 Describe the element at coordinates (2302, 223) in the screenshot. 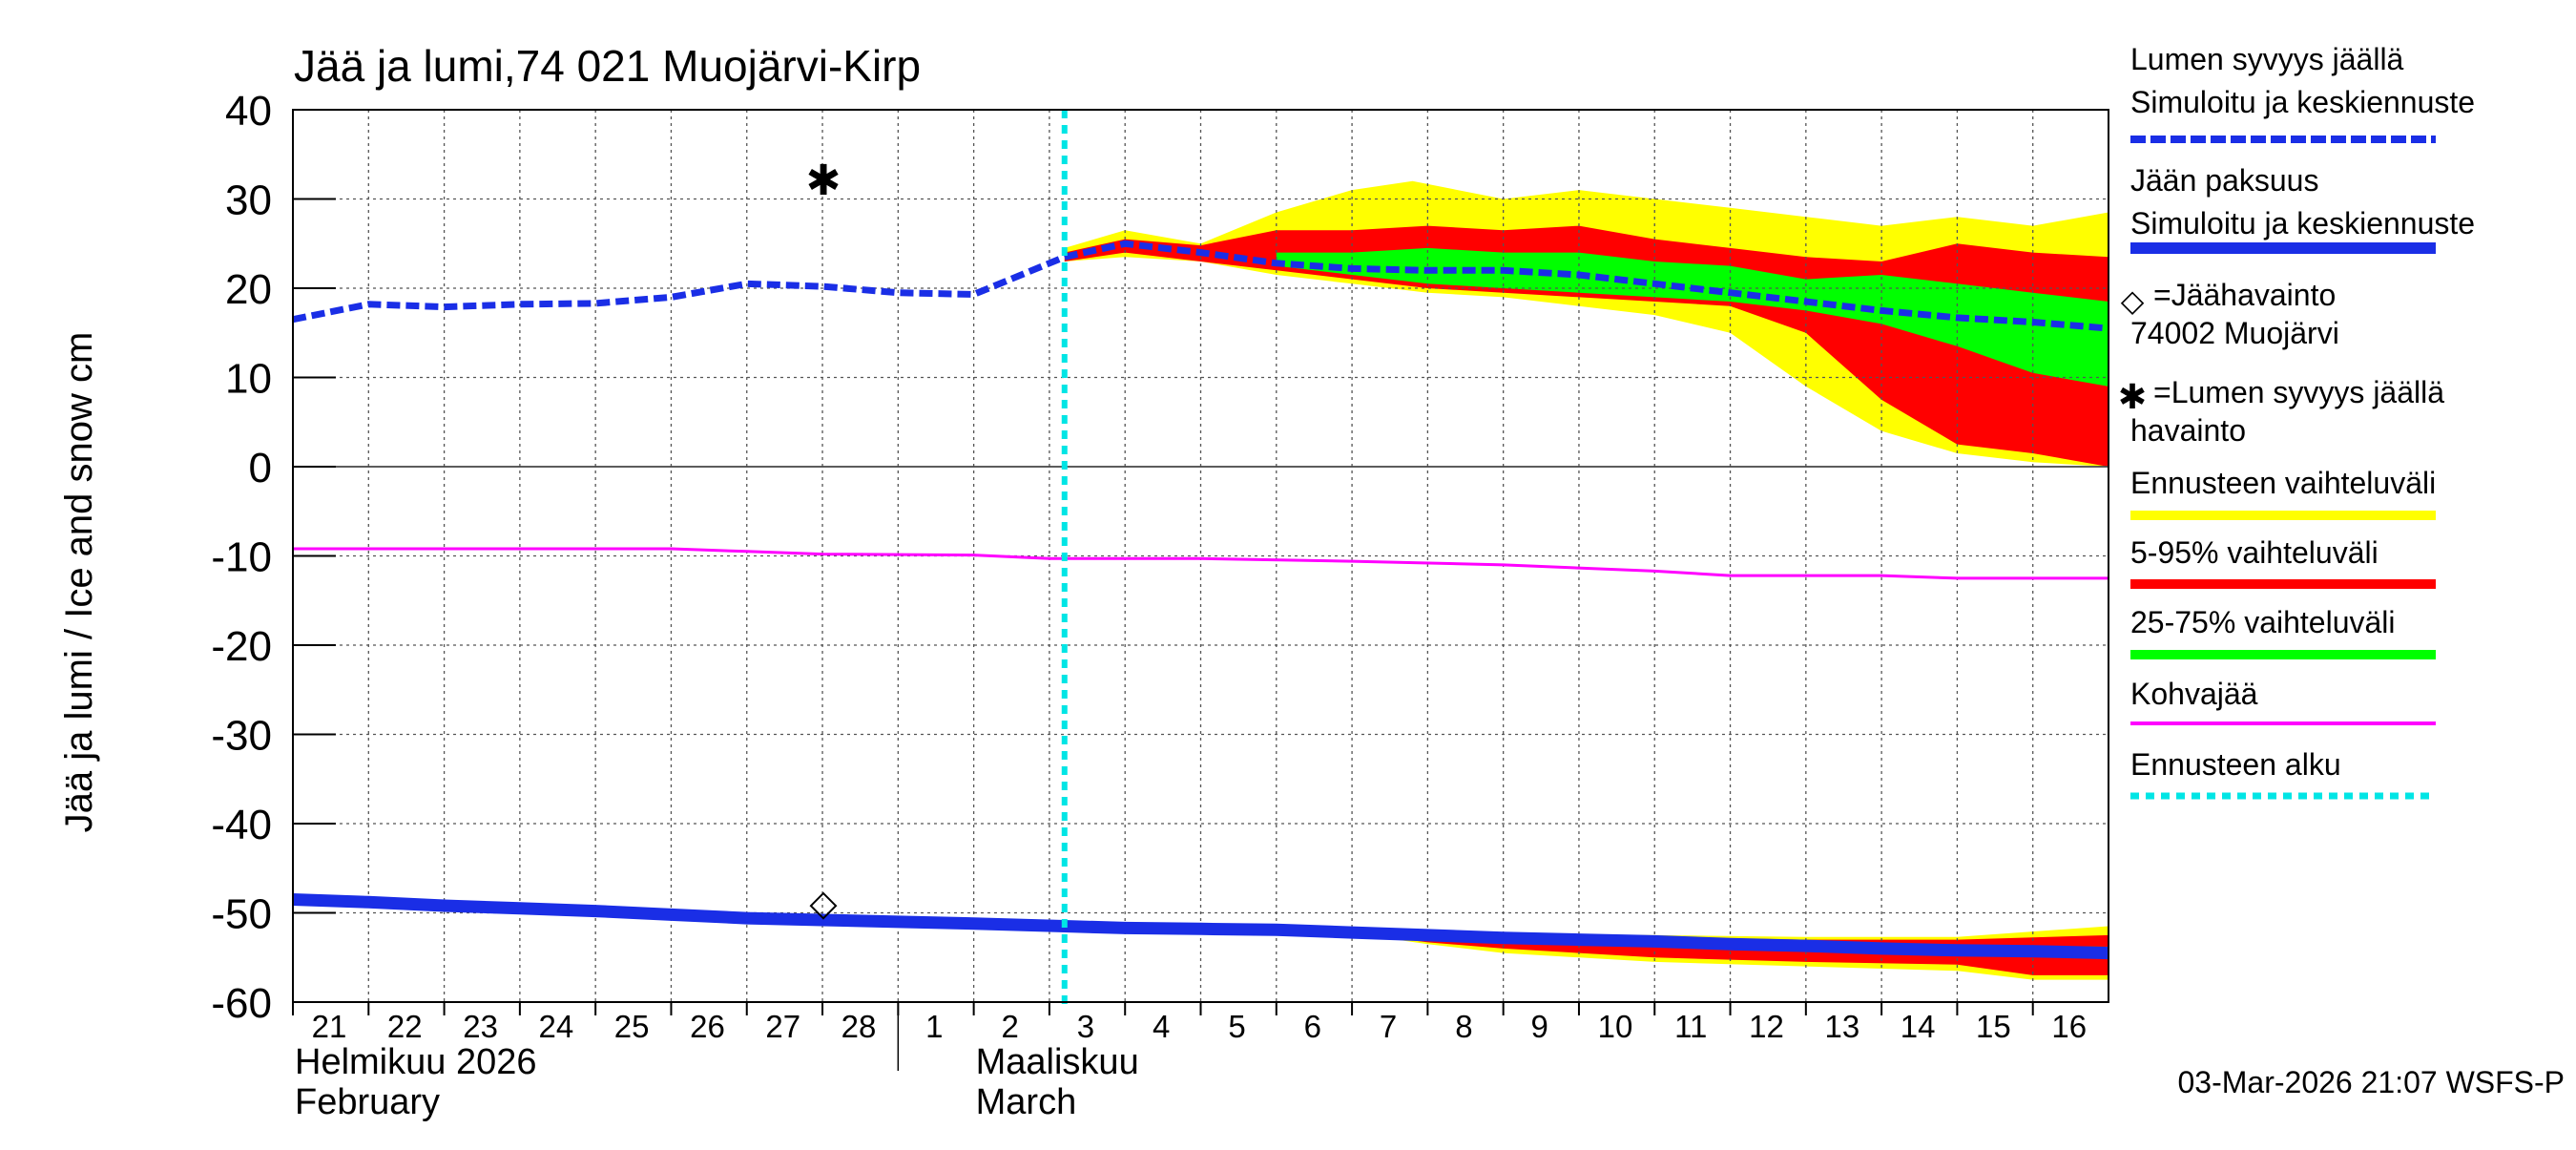

I see `legend-sublabel-1: Simuloitu ja keskiennuste` at that location.